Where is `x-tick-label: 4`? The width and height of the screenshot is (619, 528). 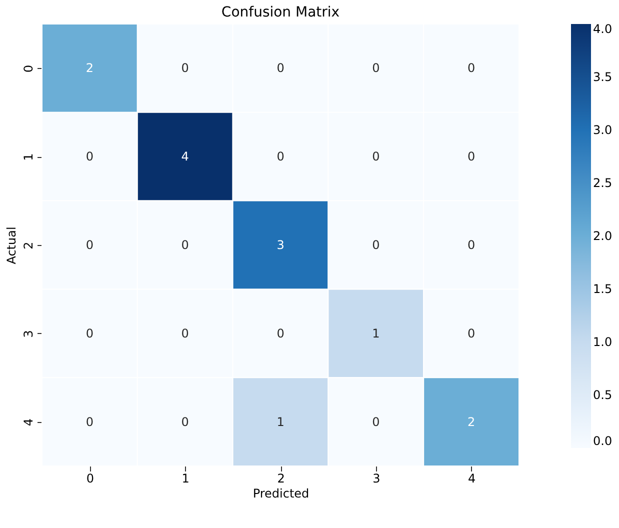 x-tick-label: 4 is located at coordinates (472, 479).